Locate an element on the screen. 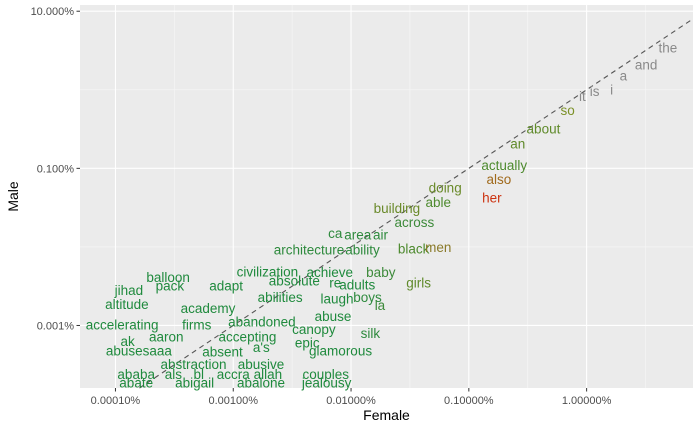 The width and height of the screenshot is (700, 432). x-tick-label: 0.00010% is located at coordinates (116, 401).